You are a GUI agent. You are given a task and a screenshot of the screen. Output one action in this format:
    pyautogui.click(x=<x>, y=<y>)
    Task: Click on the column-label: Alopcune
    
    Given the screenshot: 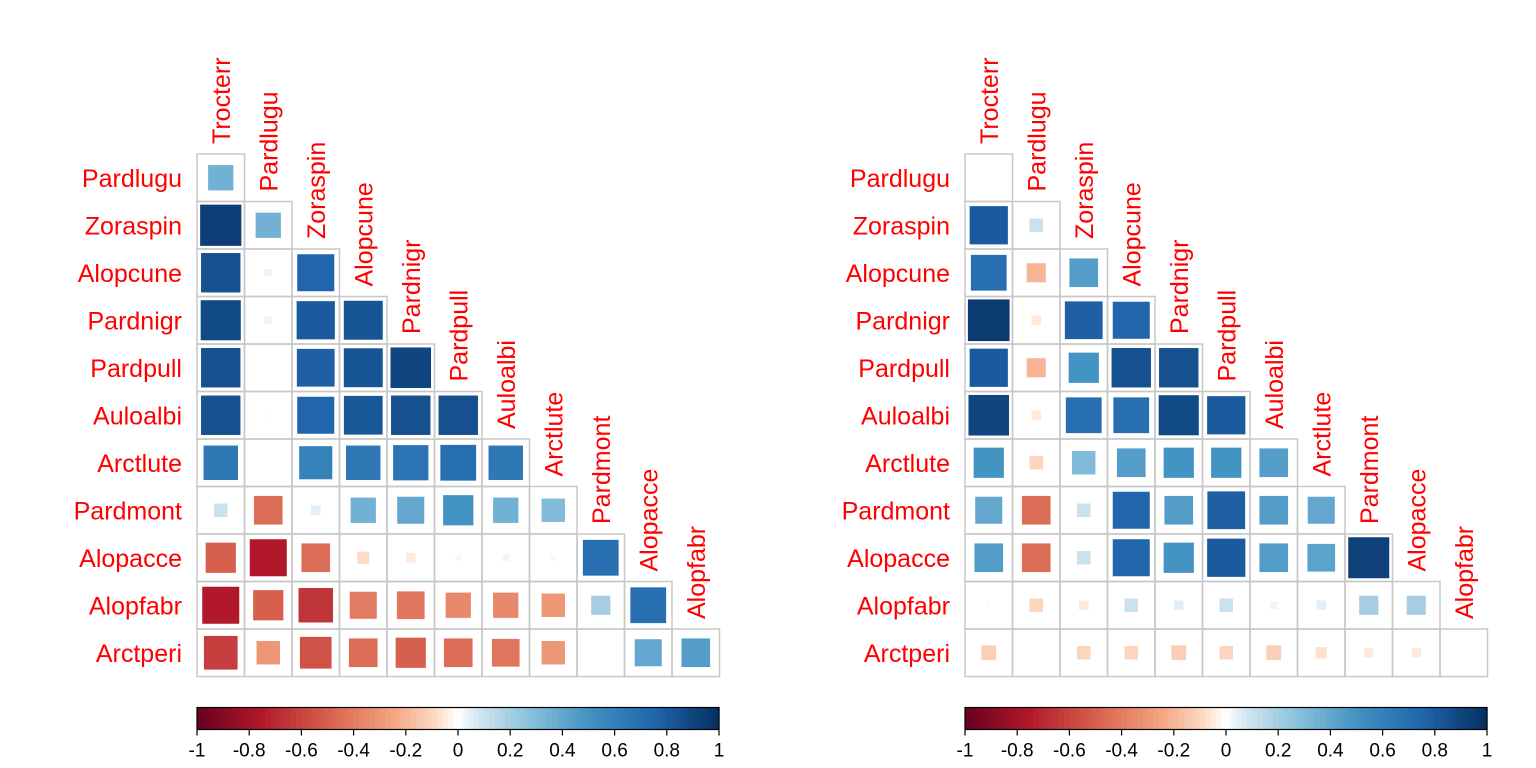 What is the action you would take?
    pyautogui.click(x=364, y=234)
    